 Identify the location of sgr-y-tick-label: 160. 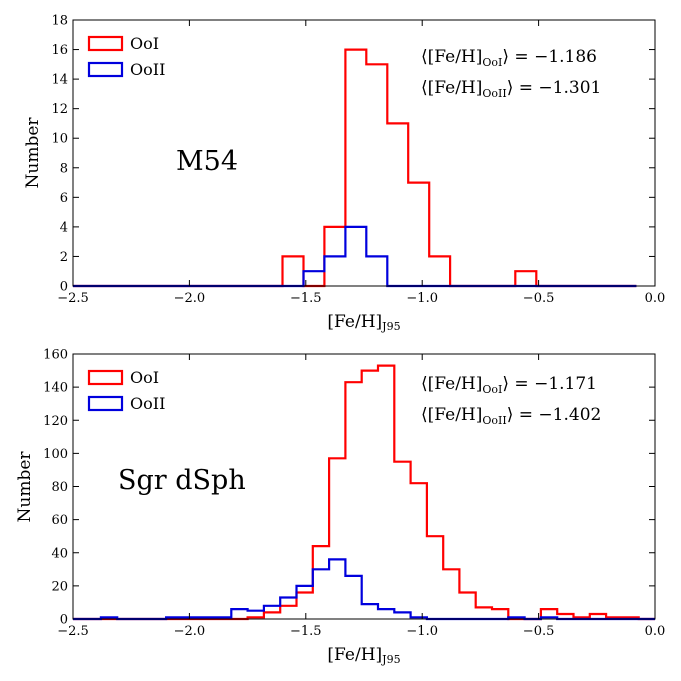
(55, 355).